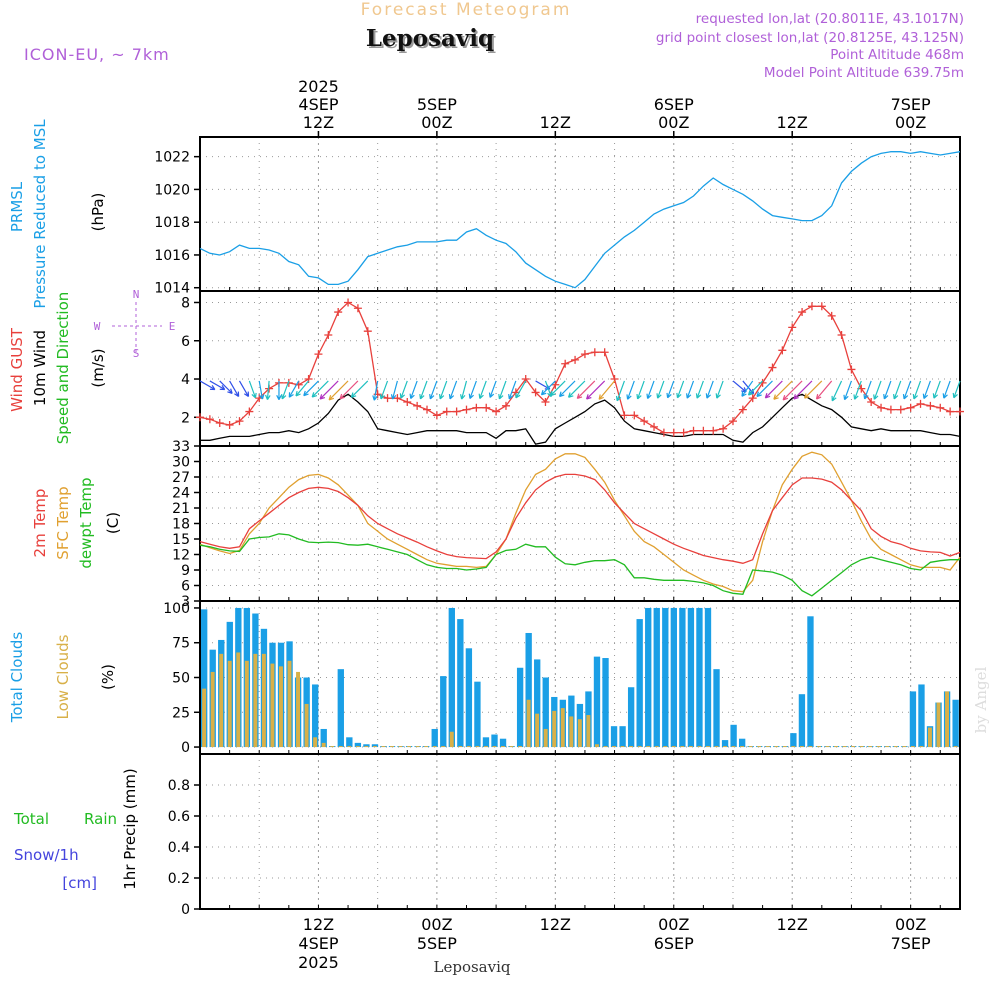 The image size is (1000, 1000). Describe the element at coordinates (981, 699) in the screenshot. I see `credit-watermark: by Angel` at that location.